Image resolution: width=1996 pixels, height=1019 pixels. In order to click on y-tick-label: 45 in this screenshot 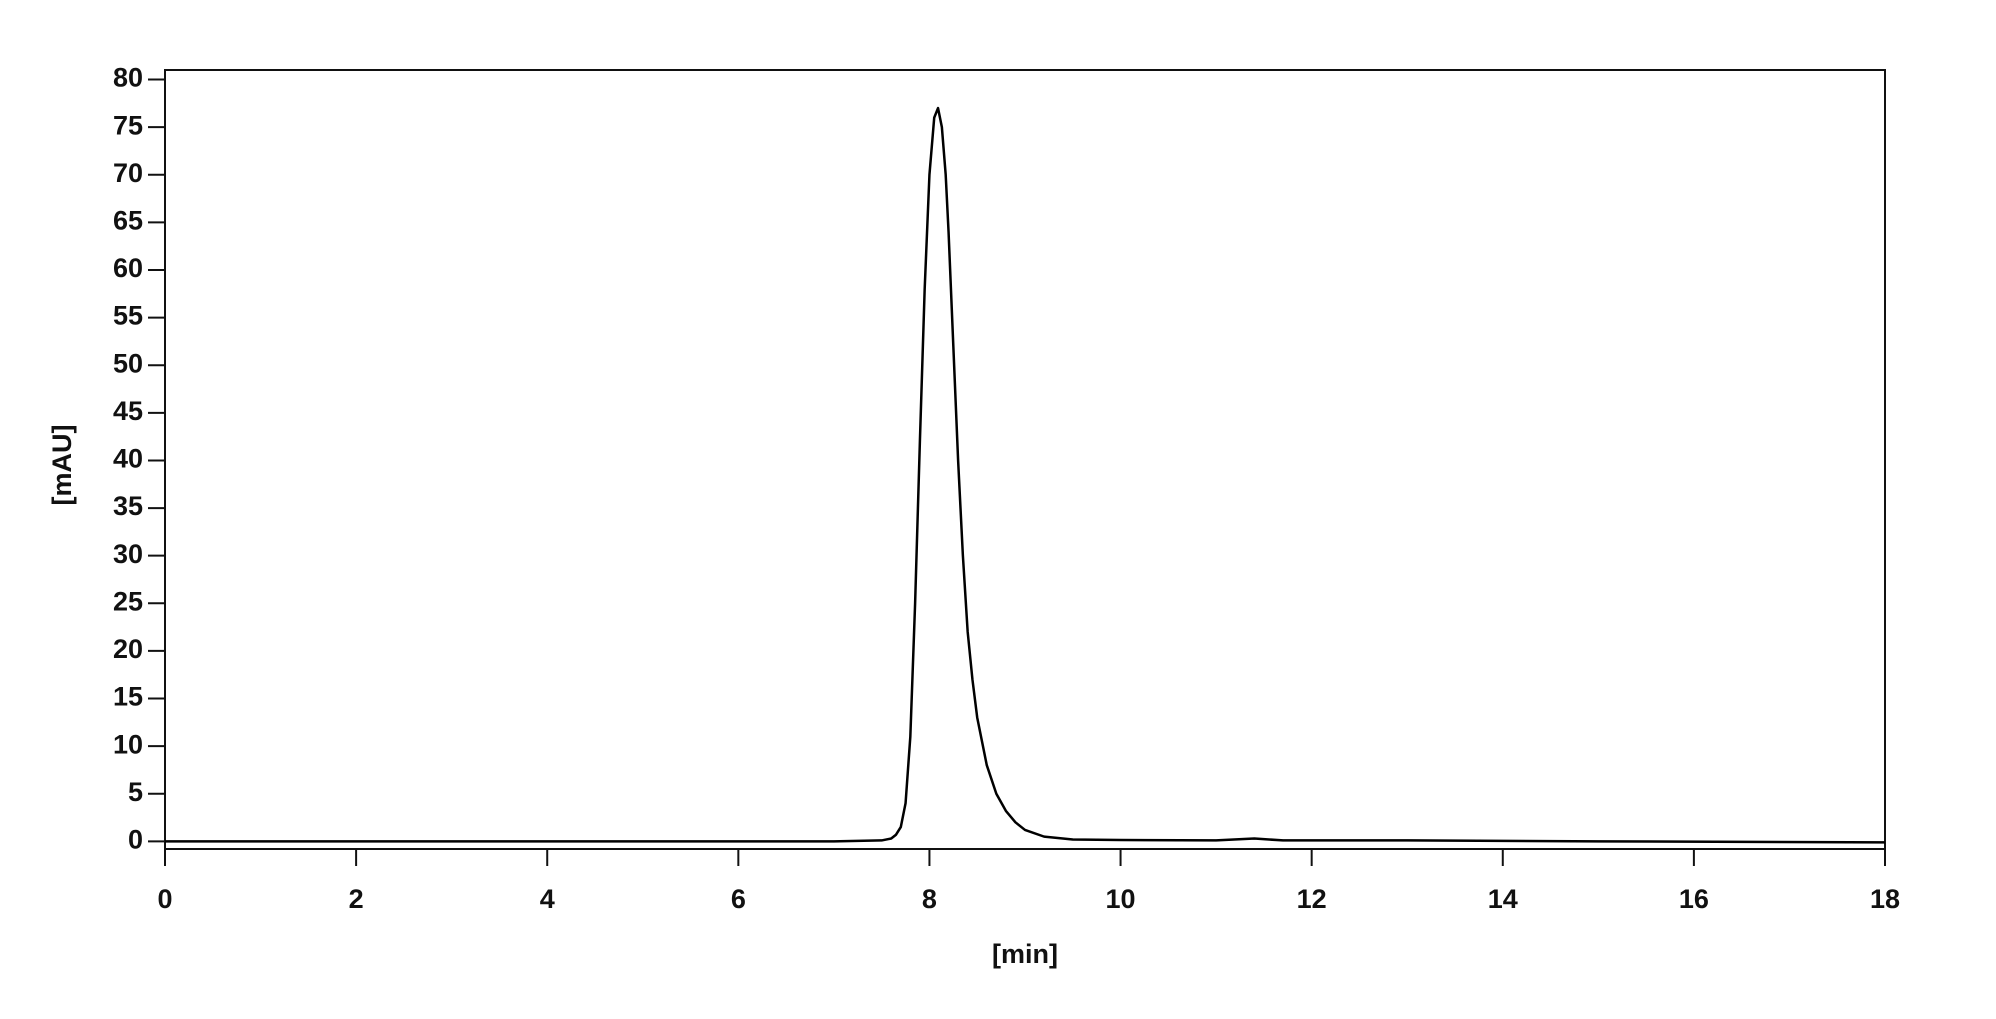, I will do `click(128, 411)`.